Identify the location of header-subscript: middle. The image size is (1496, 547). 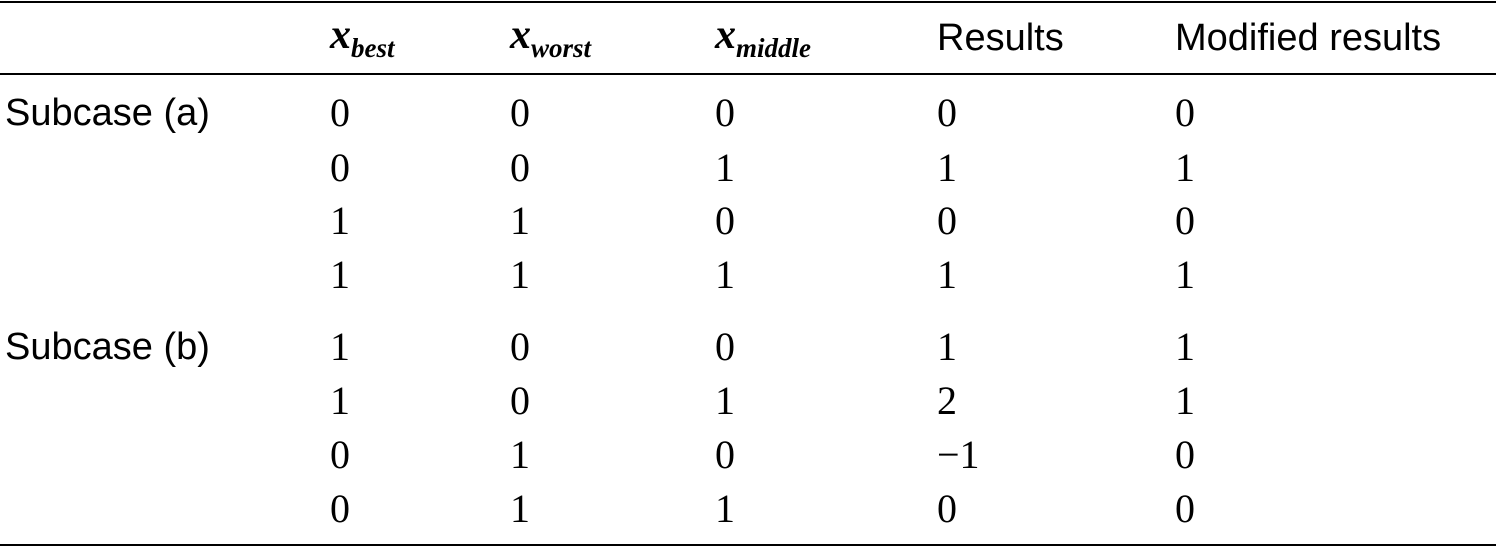
(773, 48).